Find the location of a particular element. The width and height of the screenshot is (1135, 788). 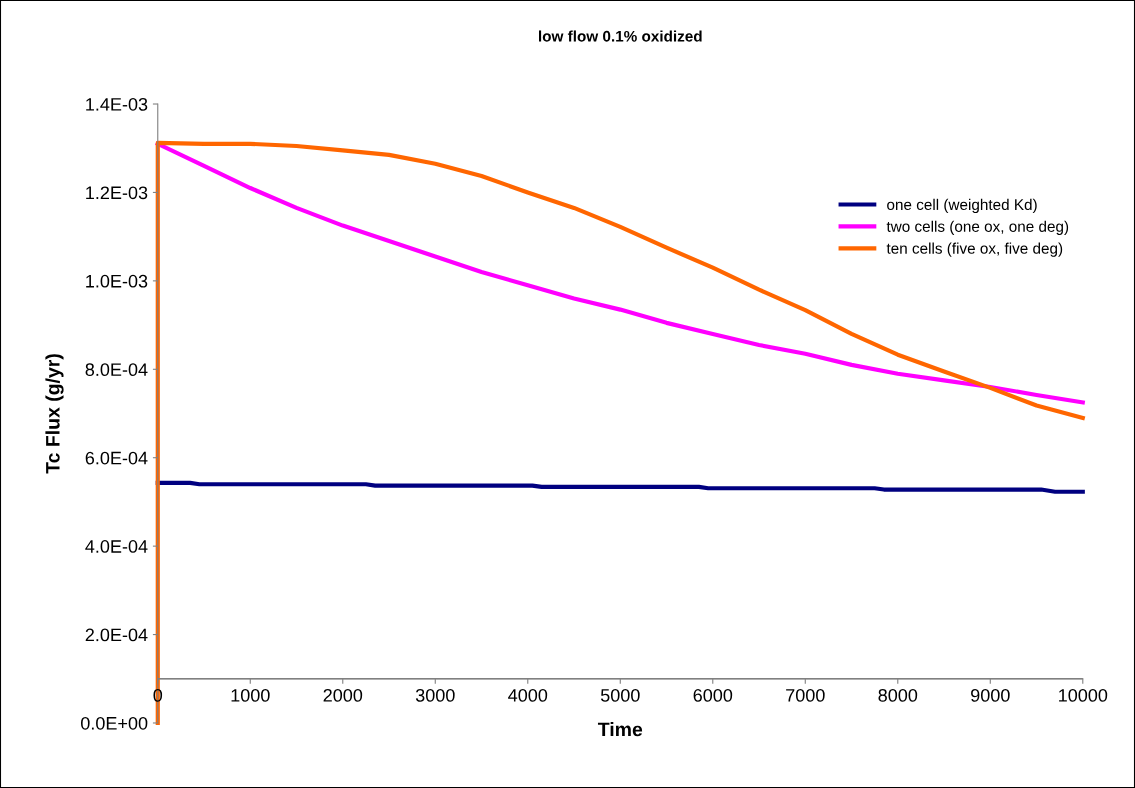

y-tick-label: 1.4E-03 is located at coordinates (117, 104).